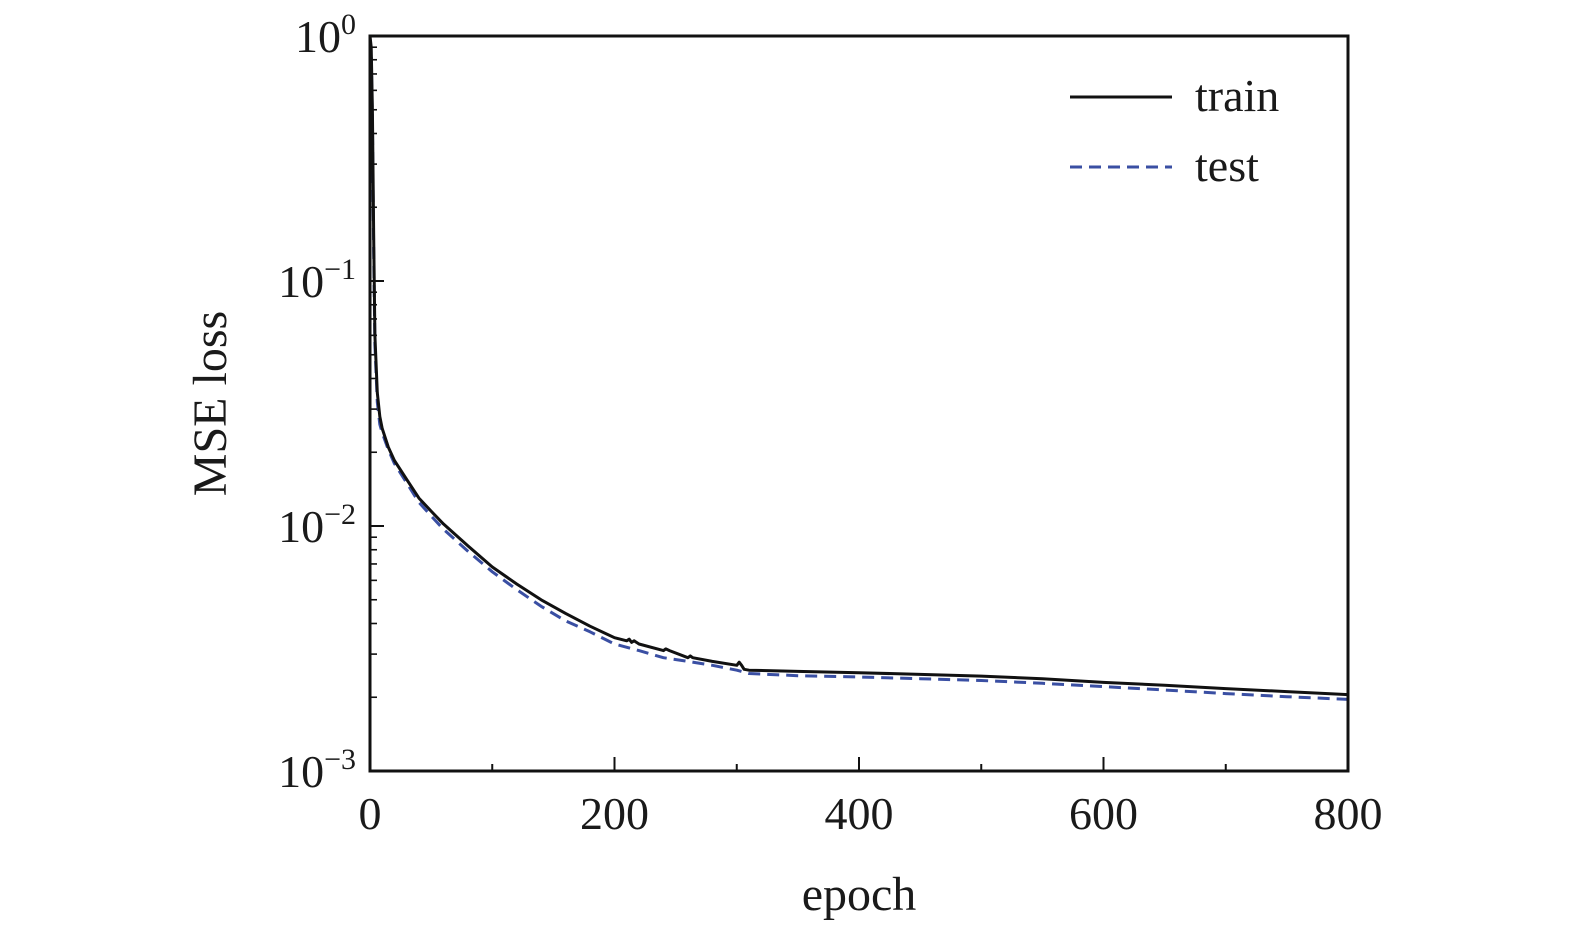 The image size is (1575, 930). I want to click on x-tick-label: 600, so click(1103, 813).